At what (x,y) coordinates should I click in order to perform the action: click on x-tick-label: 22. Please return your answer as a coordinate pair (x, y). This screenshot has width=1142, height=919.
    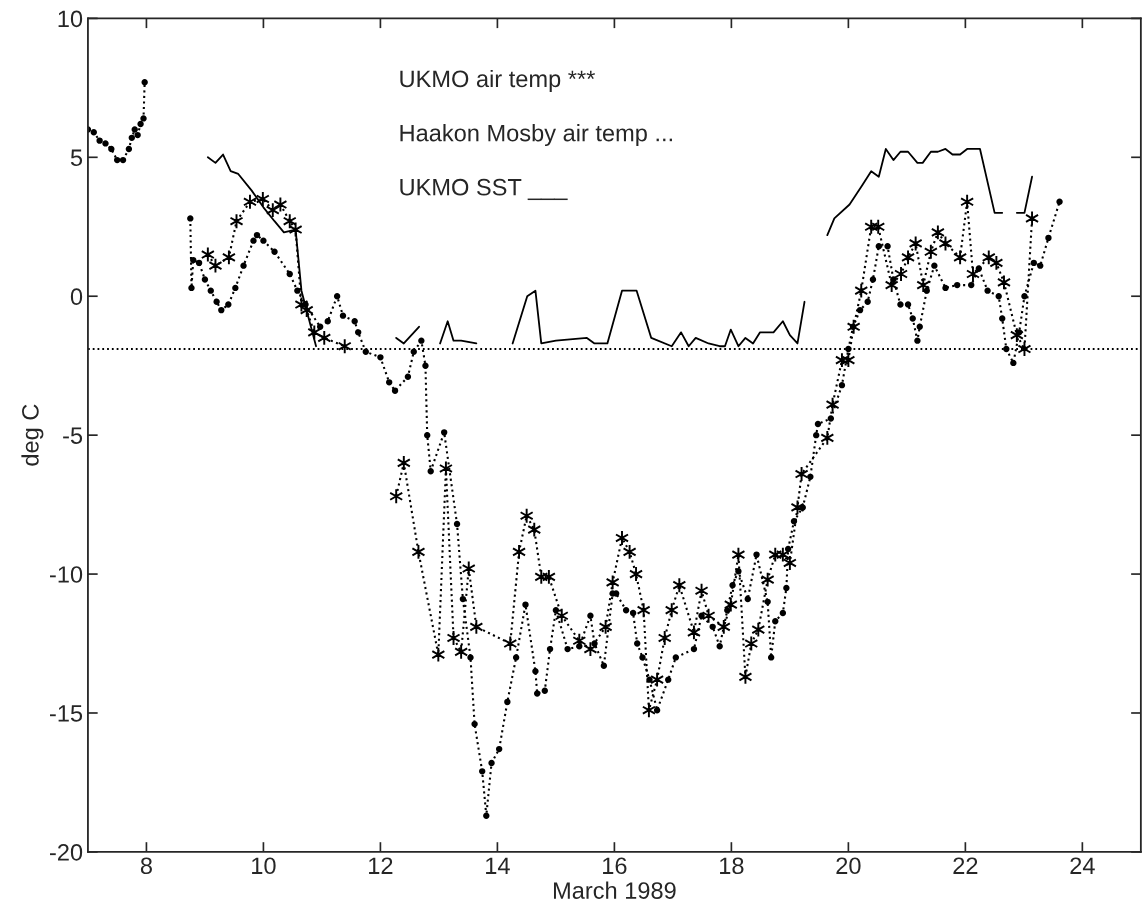
    Looking at the image, I should click on (965, 865).